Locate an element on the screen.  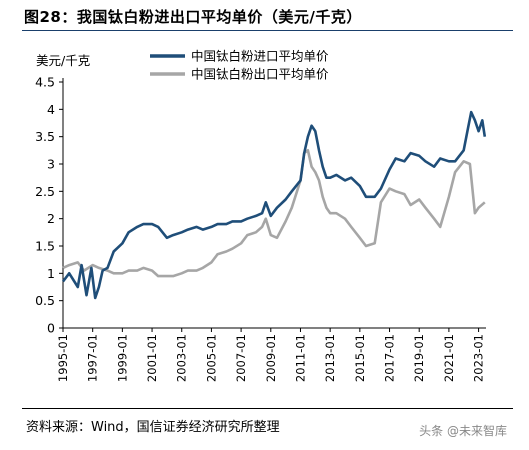
legend-label: 中国钛白粉进口平均单价 is located at coordinates (260, 56).